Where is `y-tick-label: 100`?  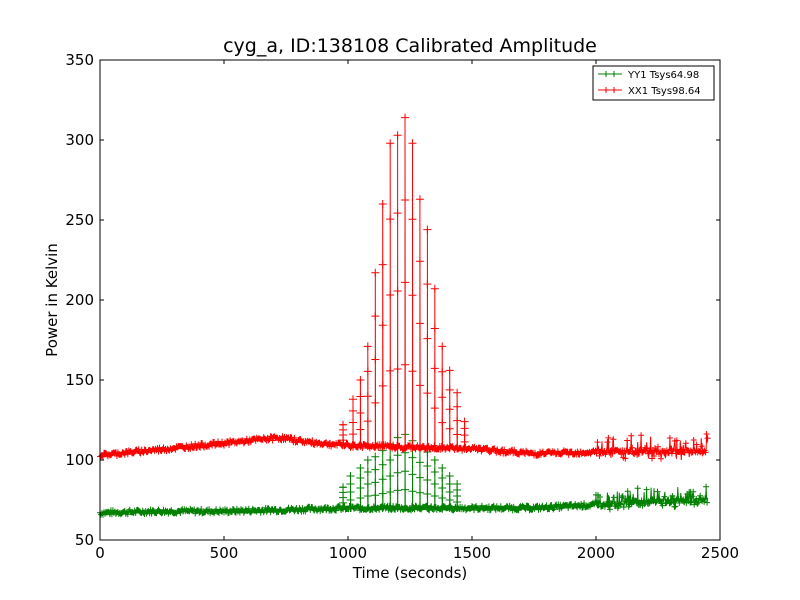
y-tick-label: 100 is located at coordinates (79, 460).